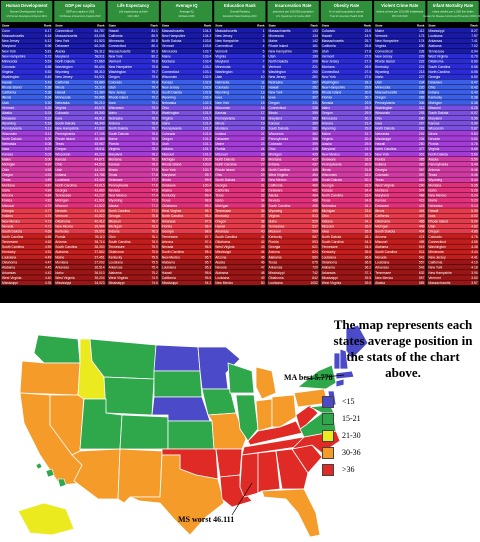  Describe the element at coordinates (100, 201) in the screenshot. I see `row-value: 41,901` at that location.